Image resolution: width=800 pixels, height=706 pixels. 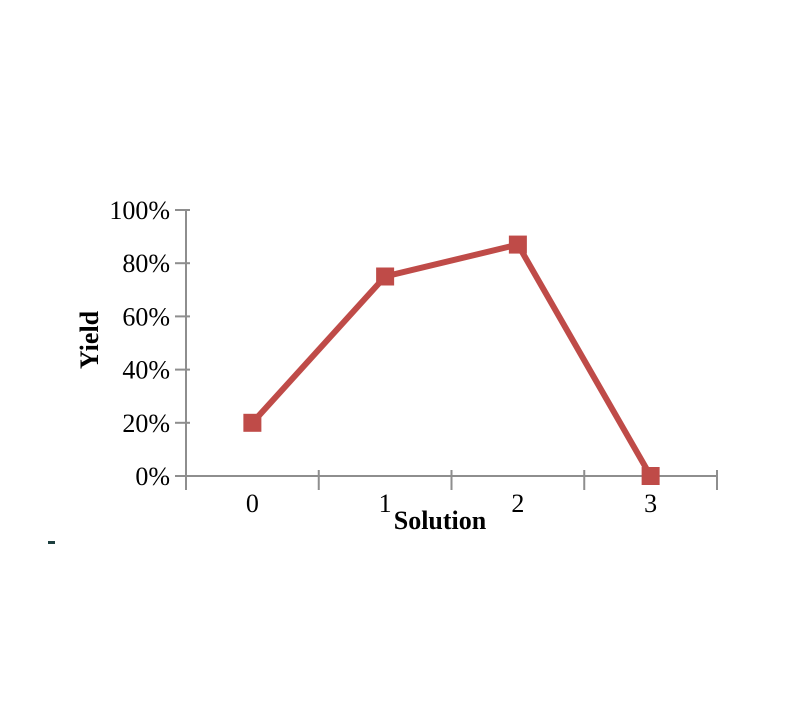 What do you see at coordinates (146, 370) in the screenshot?
I see `y-tick-label: 40%` at bounding box center [146, 370].